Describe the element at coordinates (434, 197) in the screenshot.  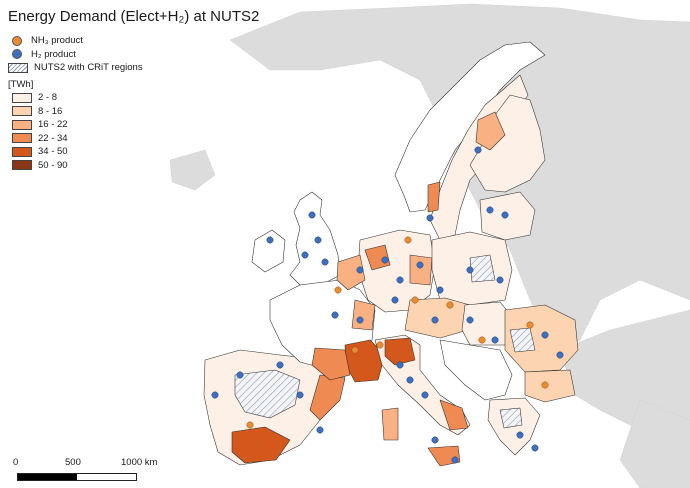
I see `region-sweden-s` at that location.